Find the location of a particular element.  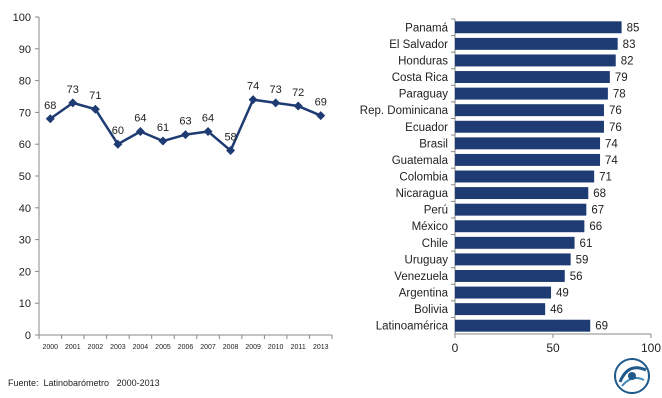

line-x-tick-label: 2009 is located at coordinates (253, 347).